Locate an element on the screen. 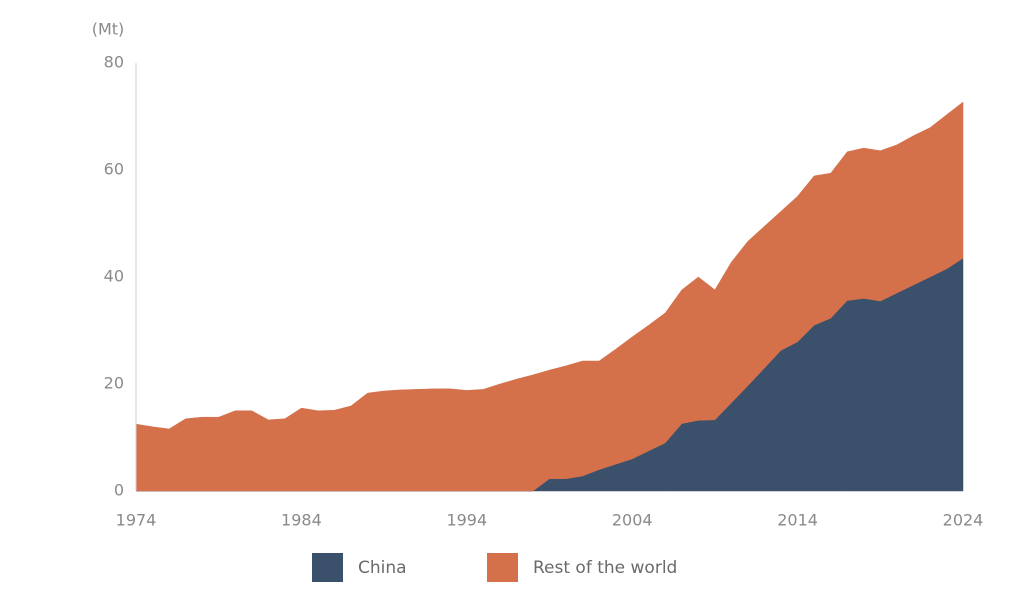 The image size is (1024, 612). x-tick-label: 1994 is located at coordinates (466, 520).